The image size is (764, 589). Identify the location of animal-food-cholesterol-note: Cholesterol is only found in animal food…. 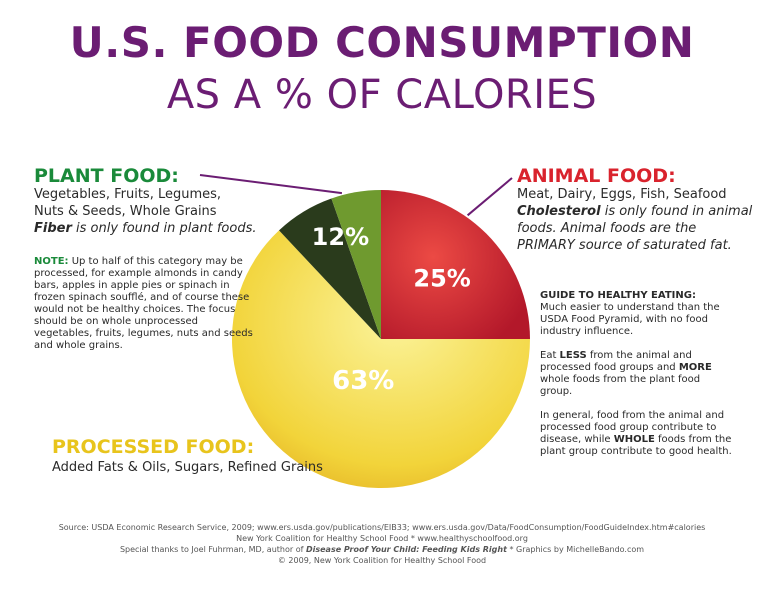
(637, 228).